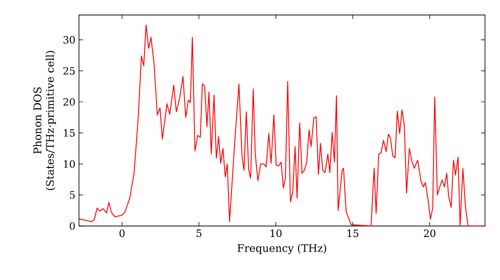 This screenshot has width=500, height=280. What do you see at coordinates (44, 120) in the screenshot?
I see `y-axis-title: Phonon DOS (States/THz·primitive cell)` at bounding box center [44, 120].